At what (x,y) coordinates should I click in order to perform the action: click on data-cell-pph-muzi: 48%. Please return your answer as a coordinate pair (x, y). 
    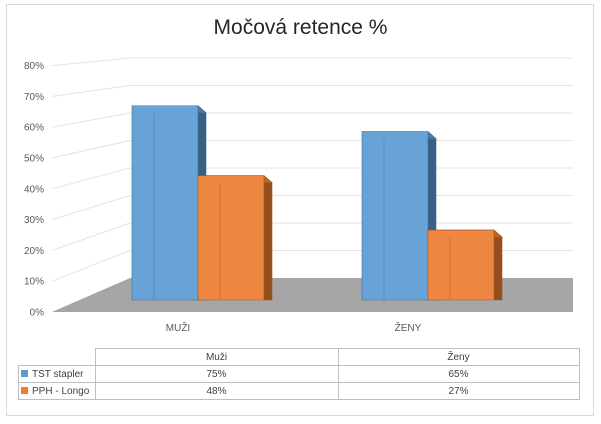
    Looking at the image, I should click on (216, 391).